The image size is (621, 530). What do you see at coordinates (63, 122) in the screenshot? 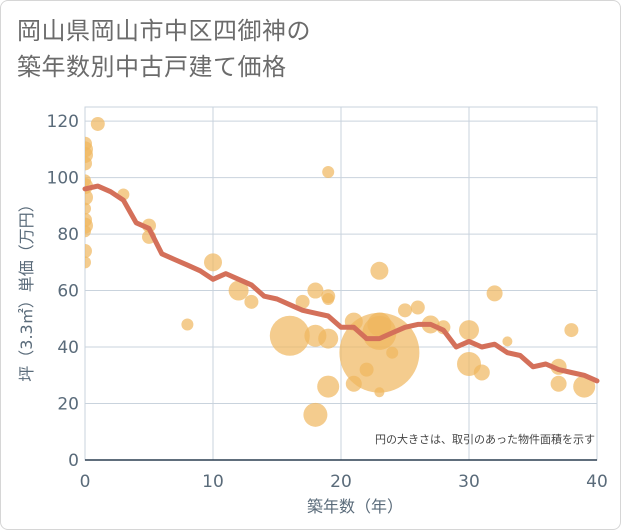
I see `y-tick-label: 120` at bounding box center [63, 122].